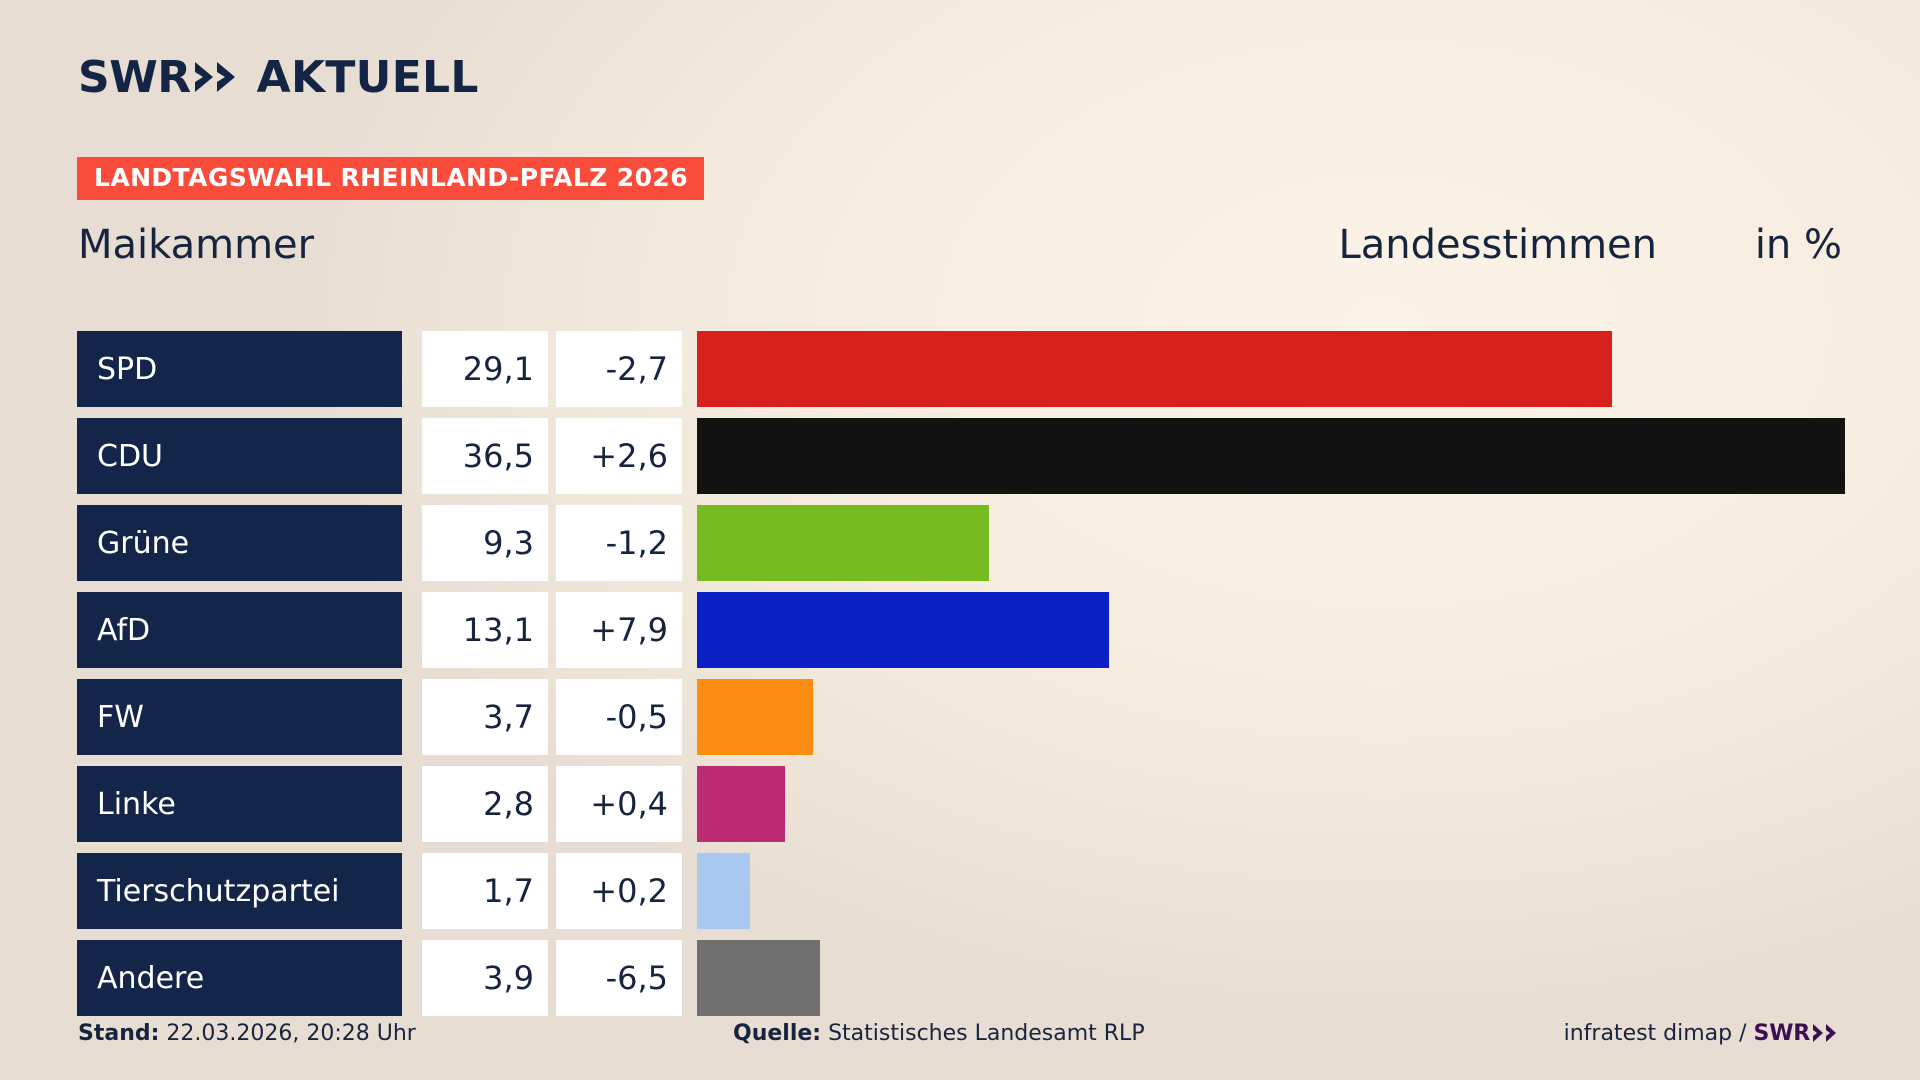  What do you see at coordinates (485, 456) in the screenshot?
I see `party-share-cell: 36,5` at bounding box center [485, 456].